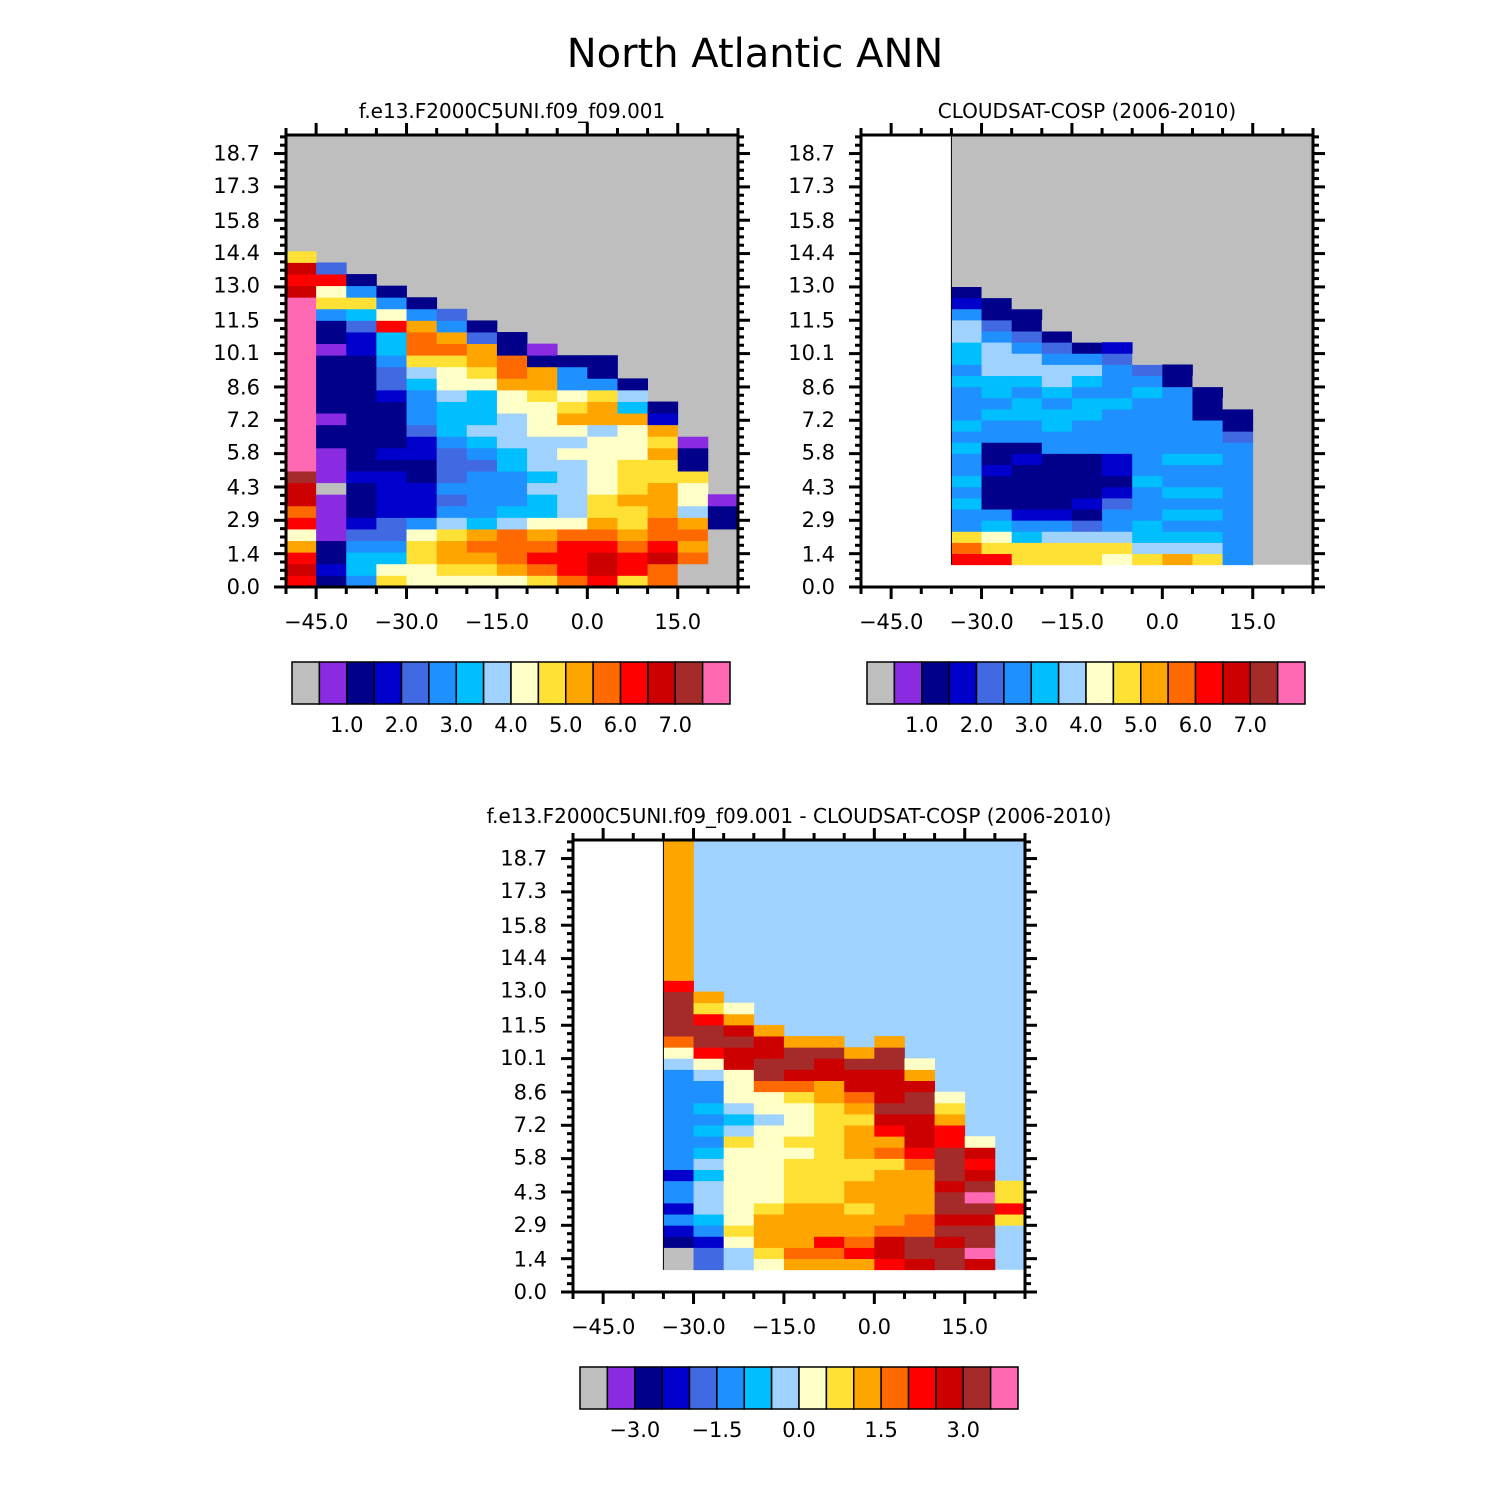 Image resolution: width=1510 pixels, height=1510 pixels. I want to click on heatmap-cells, so click(512, 413).